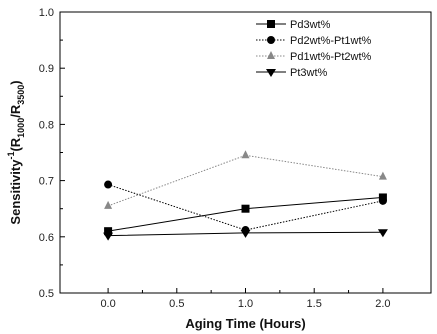 The width and height of the screenshot is (437, 334). Describe the element at coordinates (46, 238) in the screenshot. I see `y-tick-label: 0.6` at that location.